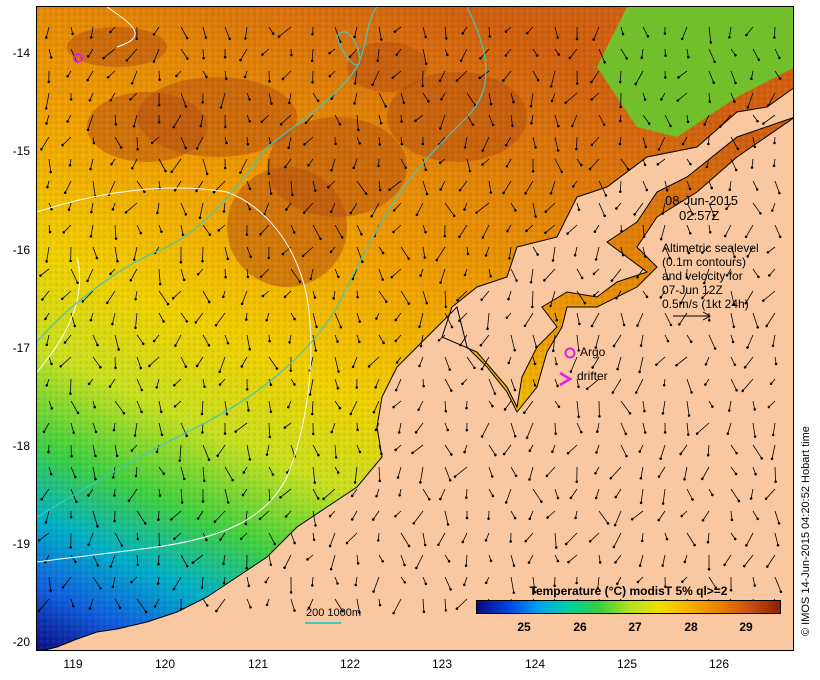 The image size is (820, 680). I want to click on y-axis-label: -19, so click(21, 544).